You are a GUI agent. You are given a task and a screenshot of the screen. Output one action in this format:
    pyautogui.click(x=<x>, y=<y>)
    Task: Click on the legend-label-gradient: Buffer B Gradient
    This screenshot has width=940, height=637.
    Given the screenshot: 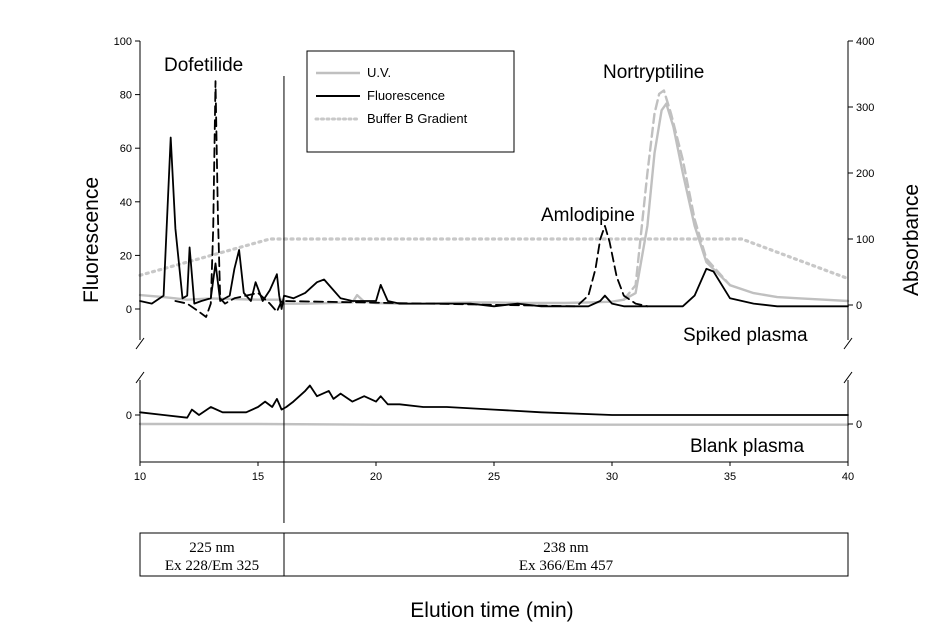 What is the action you would take?
    pyautogui.click(x=417, y=118)
    